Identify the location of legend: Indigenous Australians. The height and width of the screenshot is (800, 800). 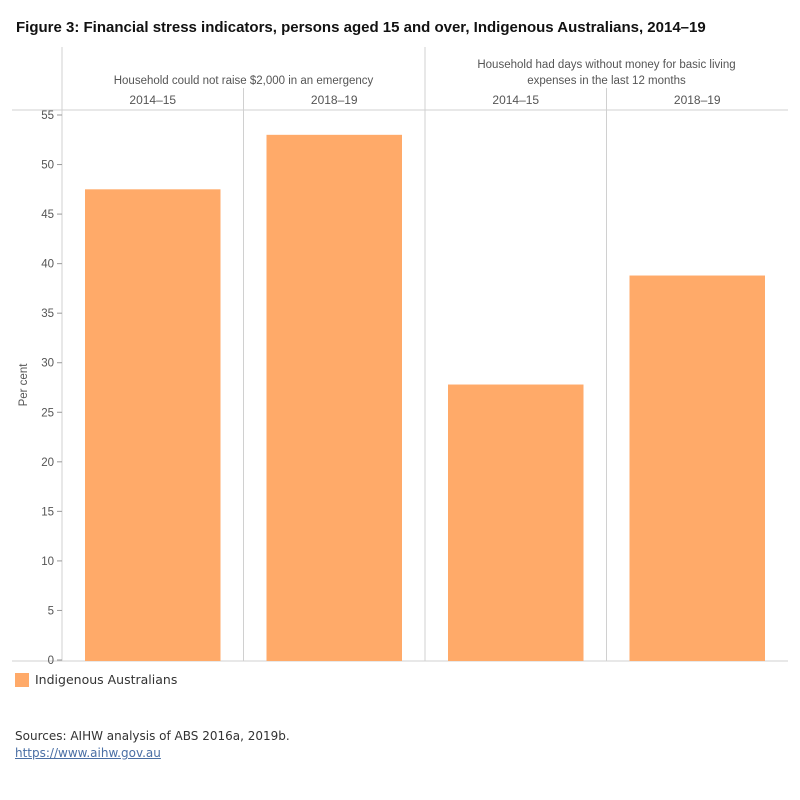
(96, 679).